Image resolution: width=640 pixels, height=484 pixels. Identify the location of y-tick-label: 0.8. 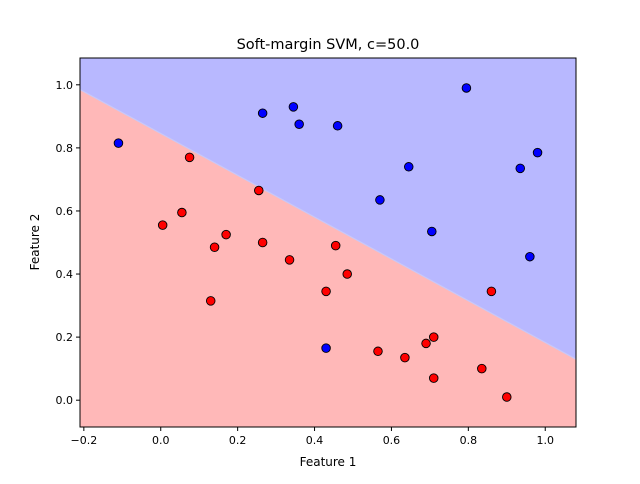
(65, 148).